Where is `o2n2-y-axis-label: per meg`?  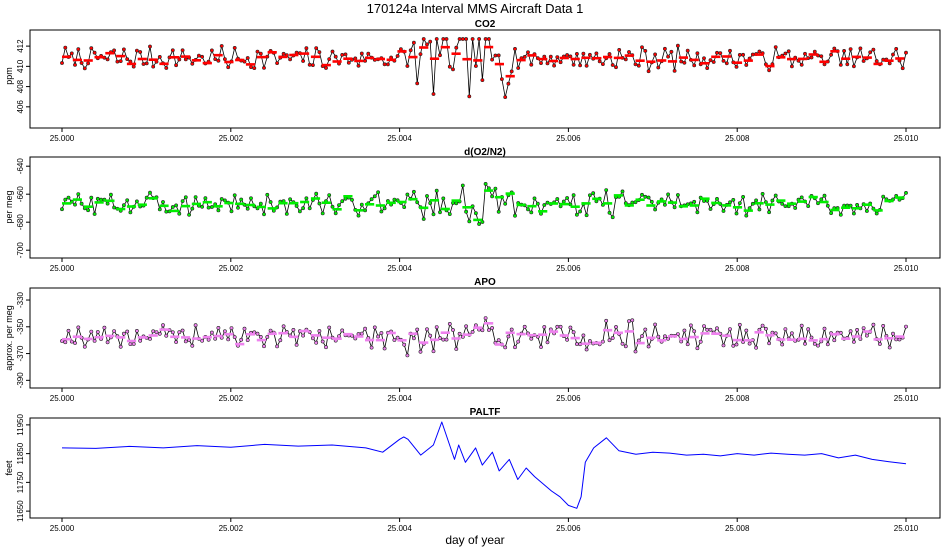
o2n2-y-axis-label: per meg is located at coordinates (9, 206).